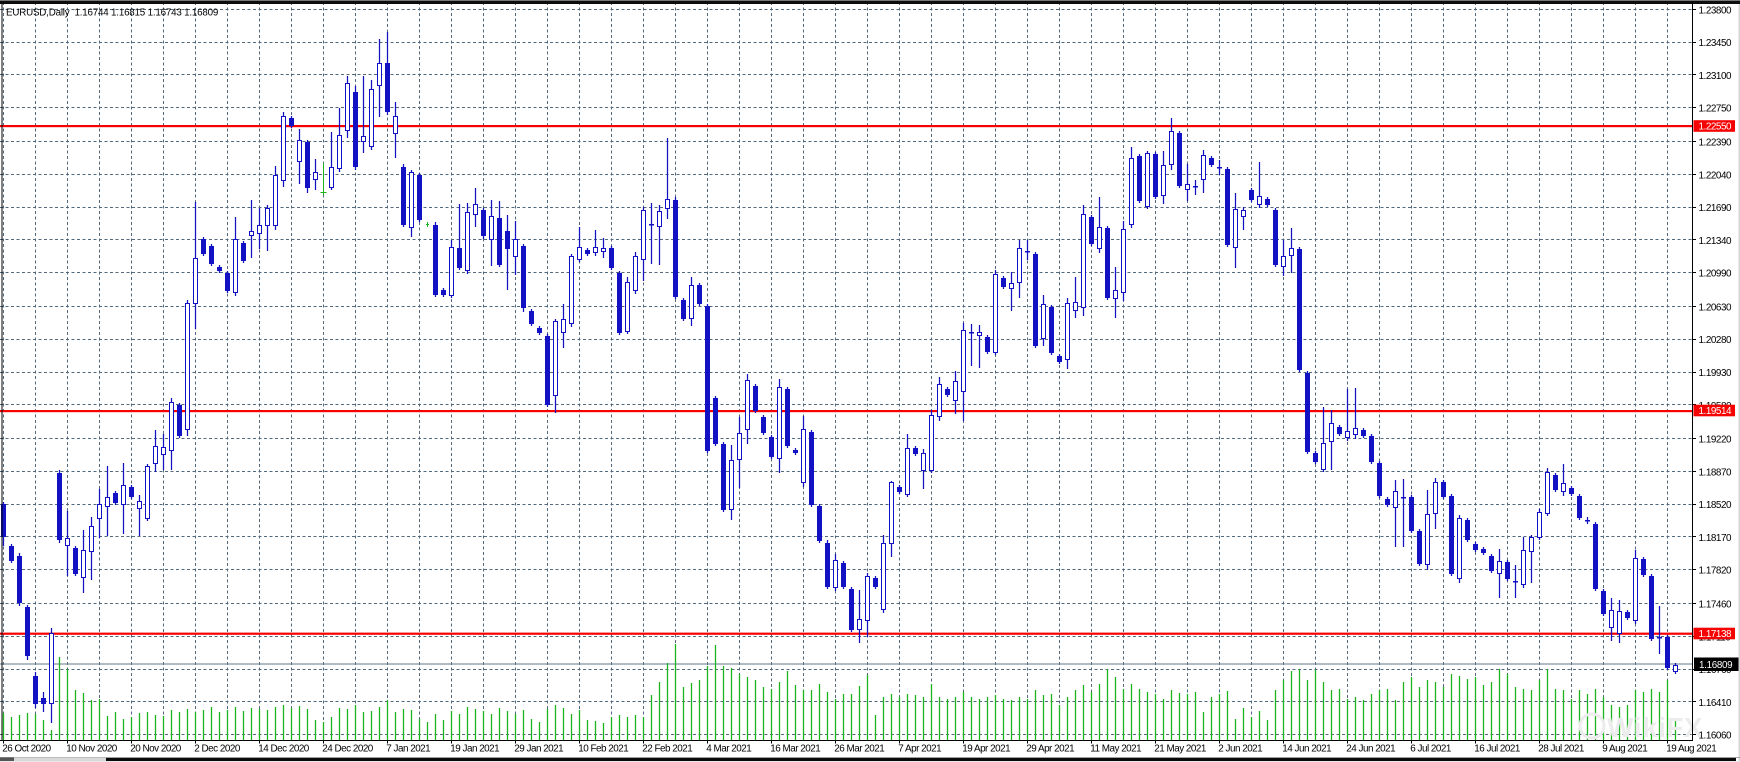 The width and height of the screenshot is (1740, 762). What do you see at coordinates (1716, 340) in the screenshot?
I see `svg-text: 1.20280` at bounding box center [1716, 340].